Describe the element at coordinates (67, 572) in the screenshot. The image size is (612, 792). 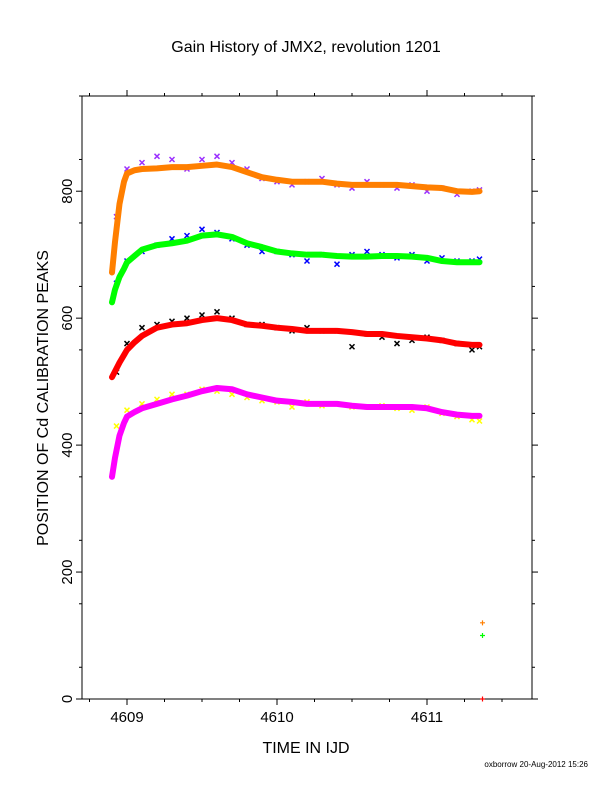
I see `y-tick-label: 200` at that location.